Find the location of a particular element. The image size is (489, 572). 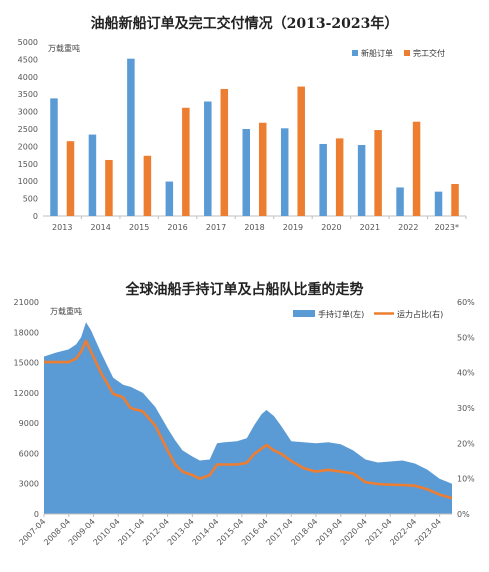

chart2-y-right-tick-label: 40% is located at coordinates (466, 373).